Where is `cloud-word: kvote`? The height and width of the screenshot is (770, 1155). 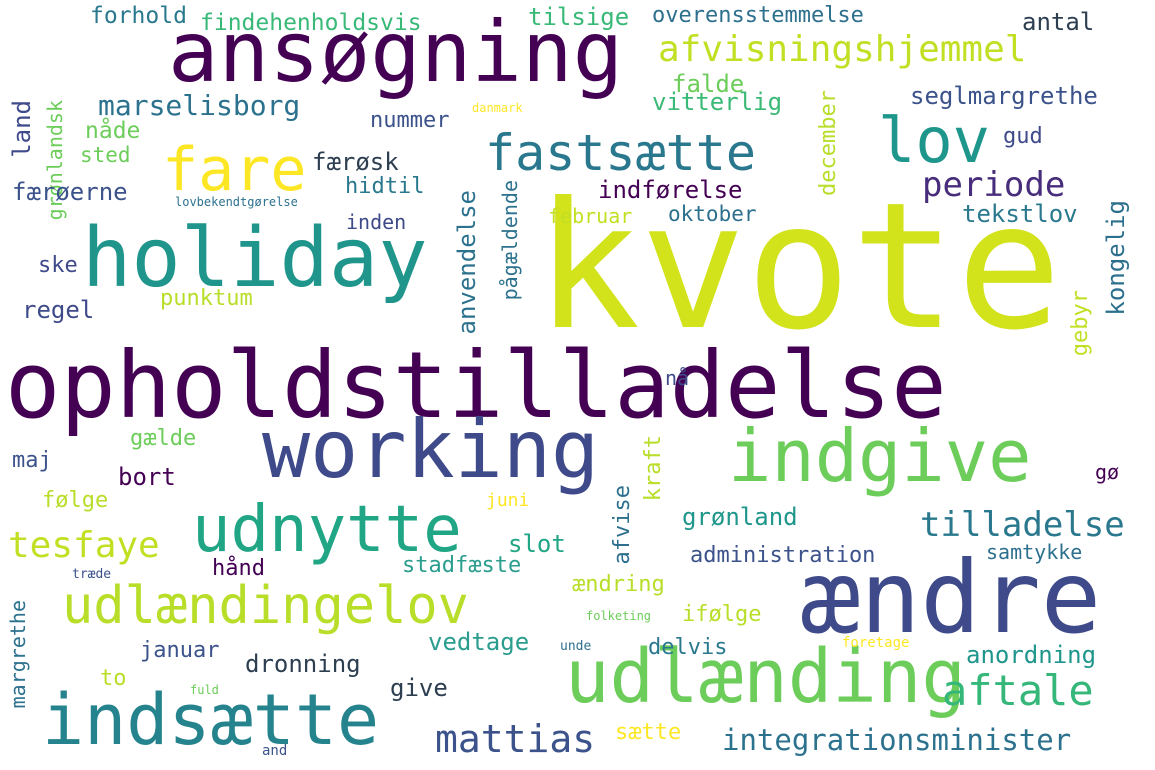
cloud-word: kvote is located at coordinates (798, 267).